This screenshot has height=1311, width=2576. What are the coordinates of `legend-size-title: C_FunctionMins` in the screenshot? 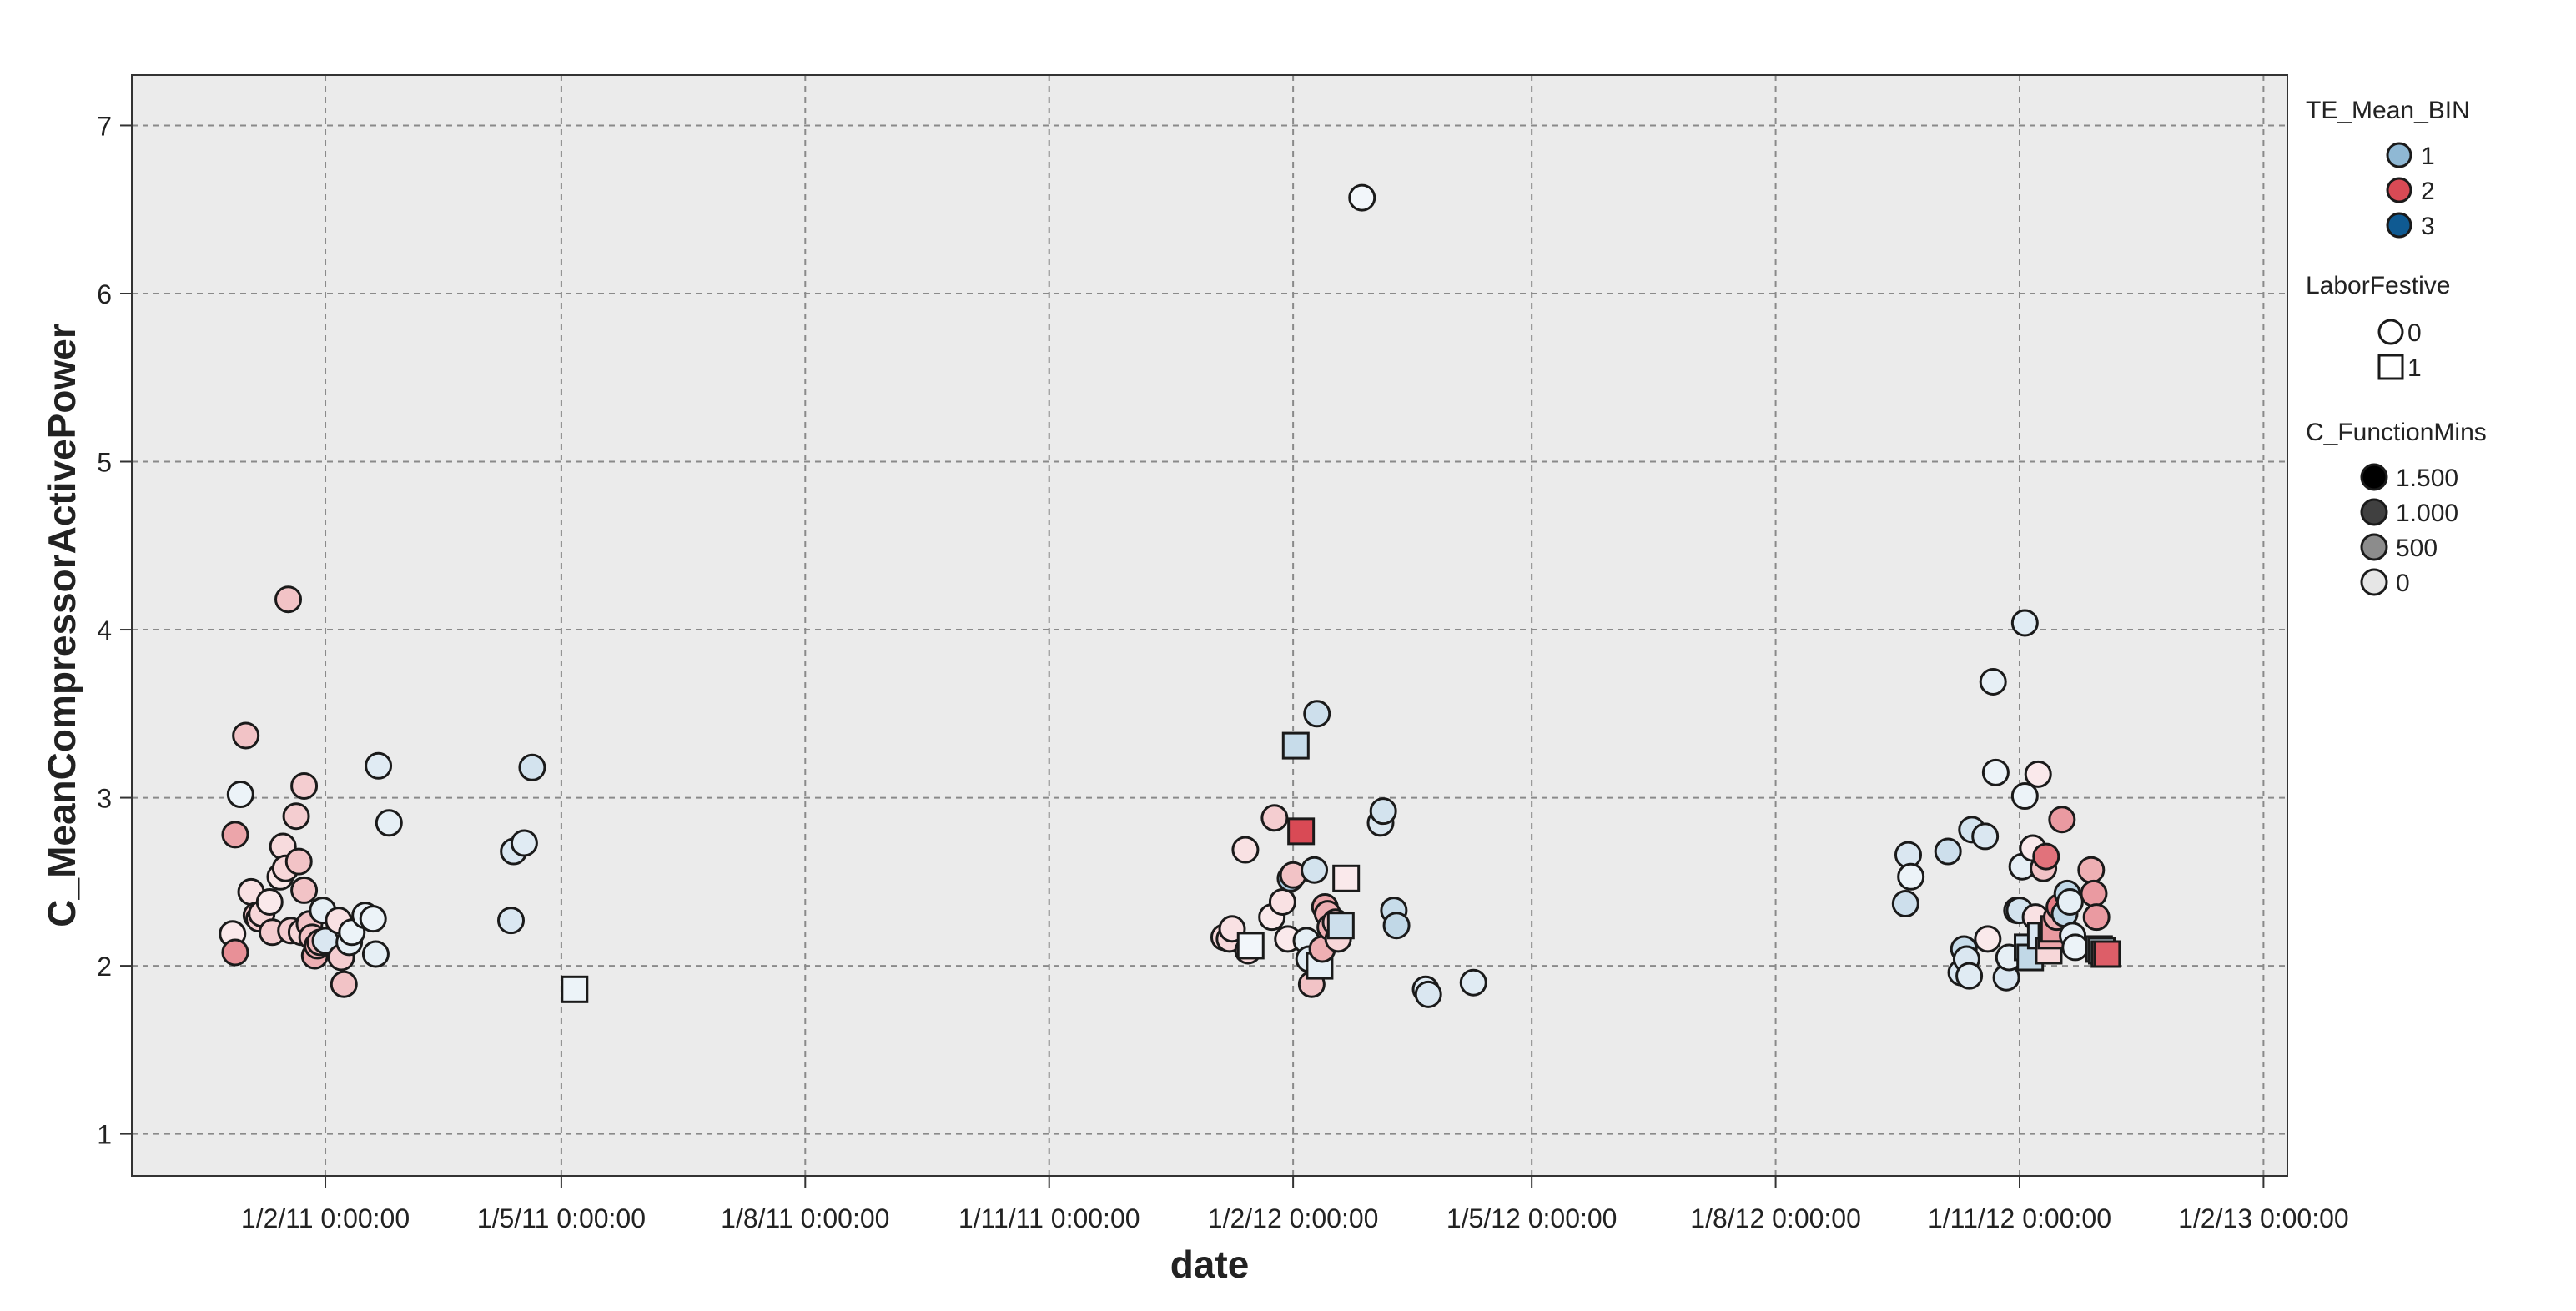 It's located at (2396, 432).